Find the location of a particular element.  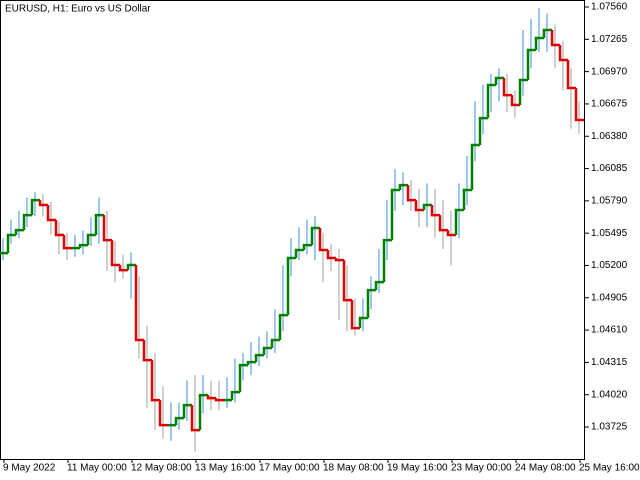

x-tick-label: 18 May 08:00 is located at coordinates (353, 468).